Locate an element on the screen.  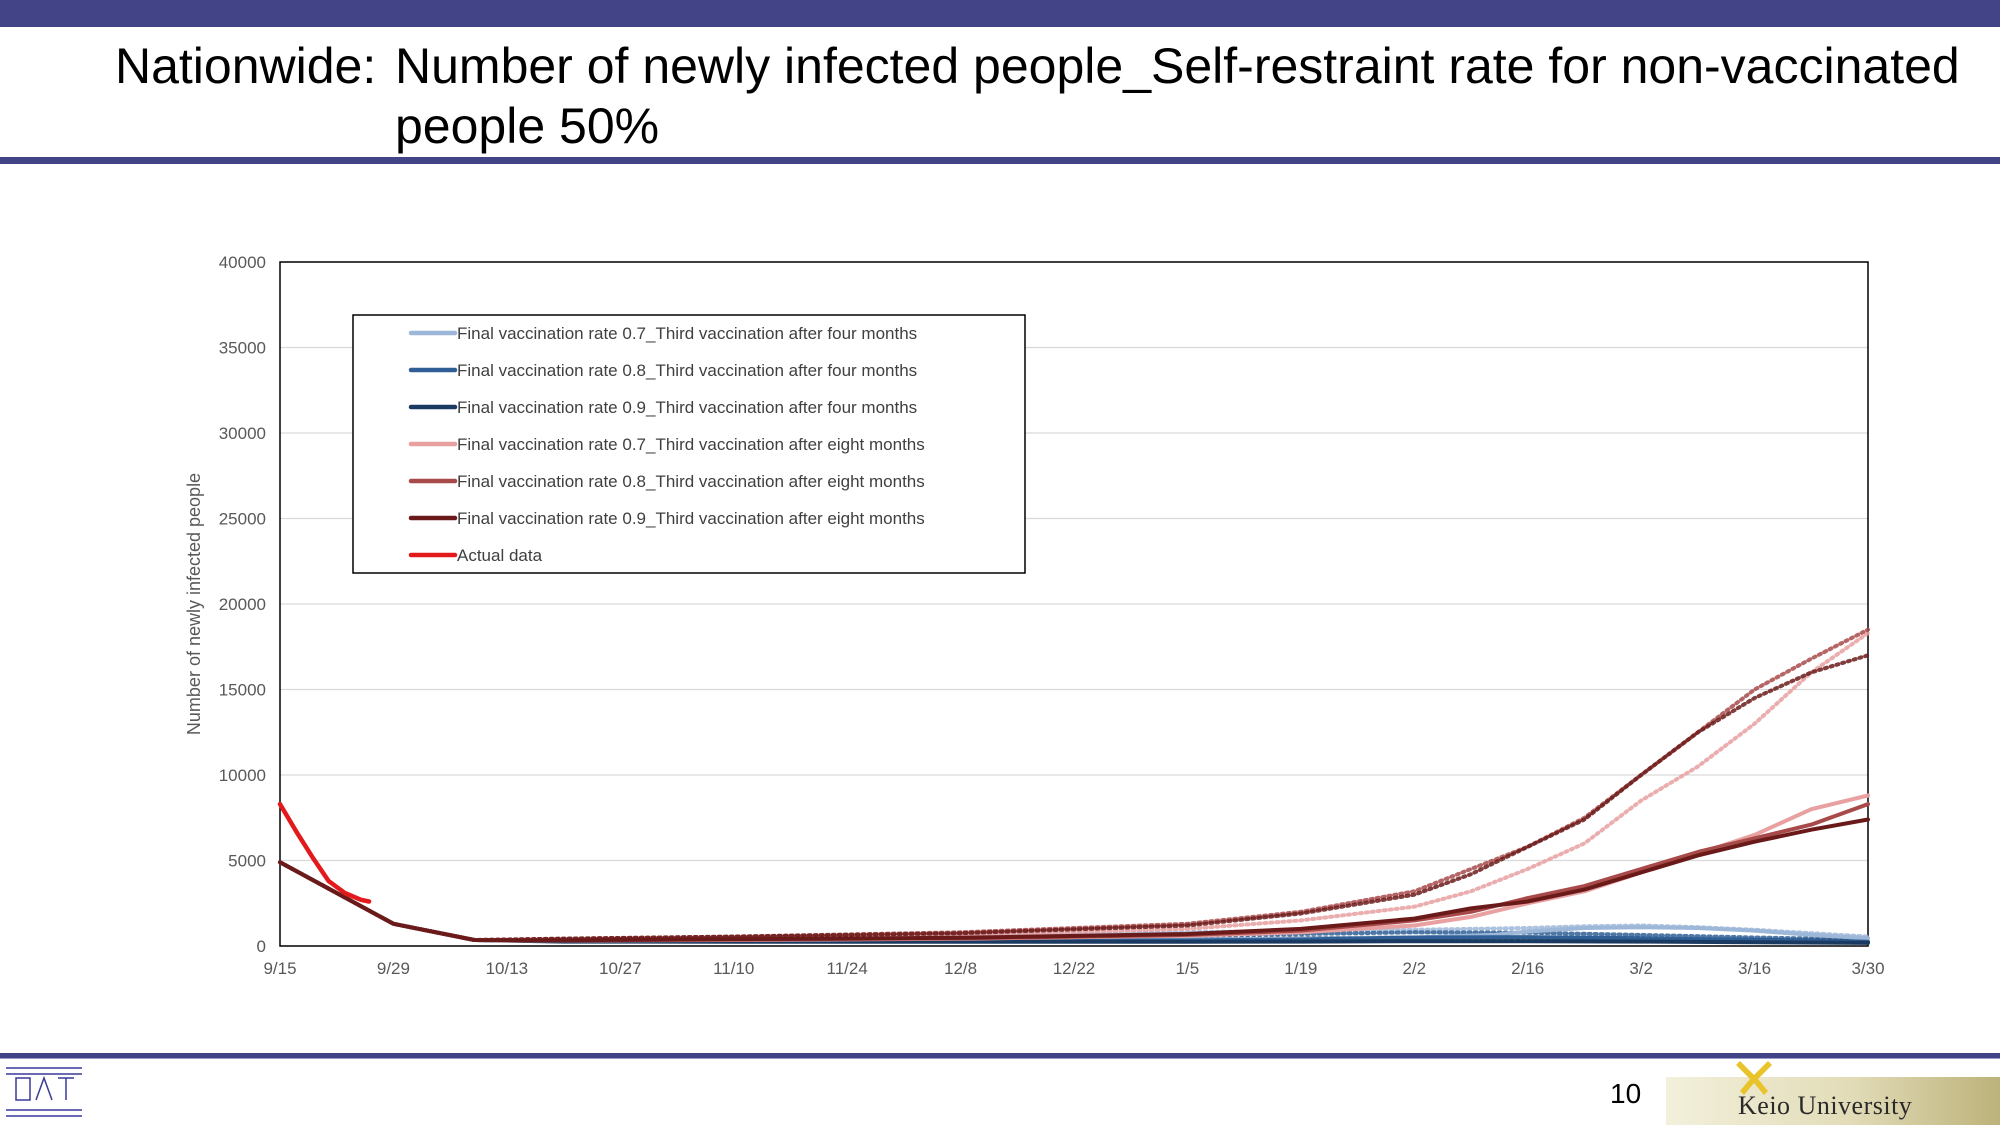
x-tick-label: 11/24 is located at coordinates (847, 968).